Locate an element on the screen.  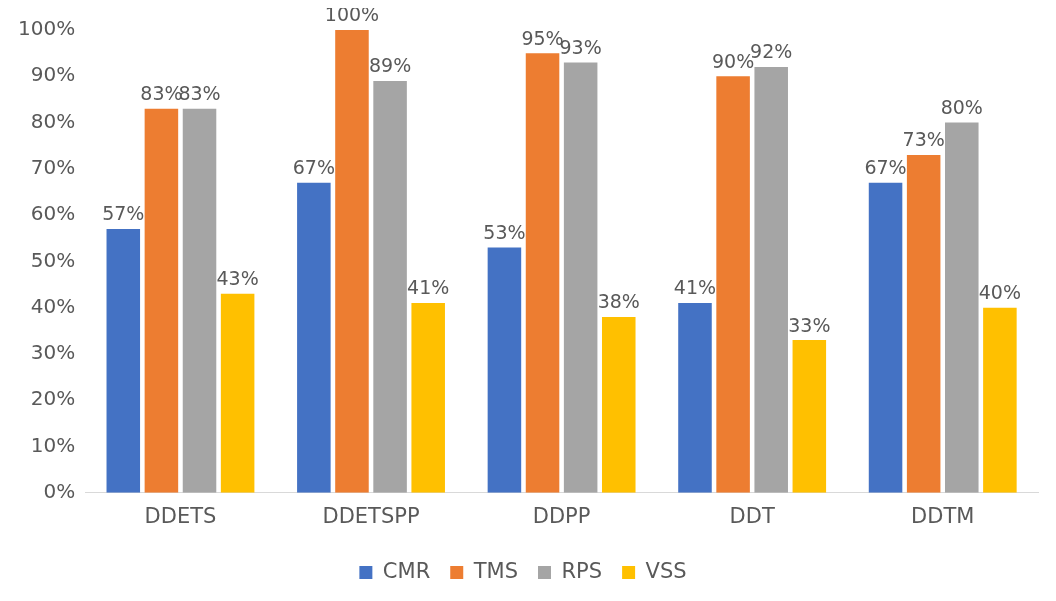
data-label: 33% is located at coordinates (809, 324).